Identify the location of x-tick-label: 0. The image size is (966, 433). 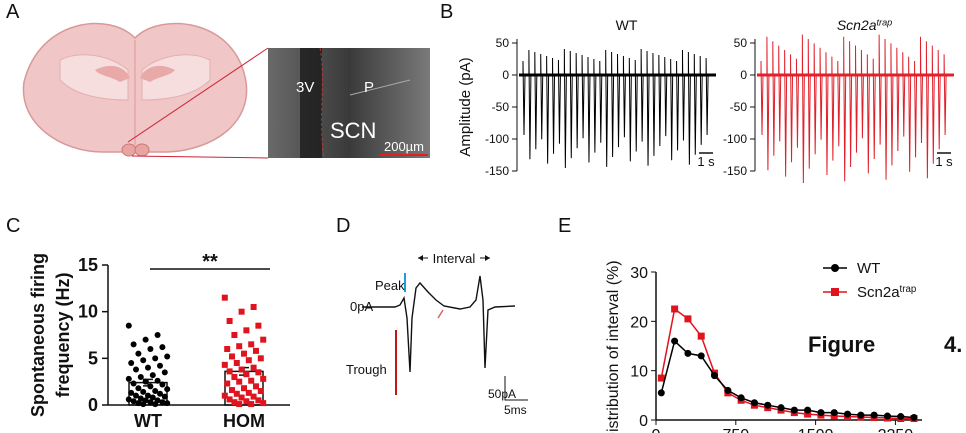
(656, 430).